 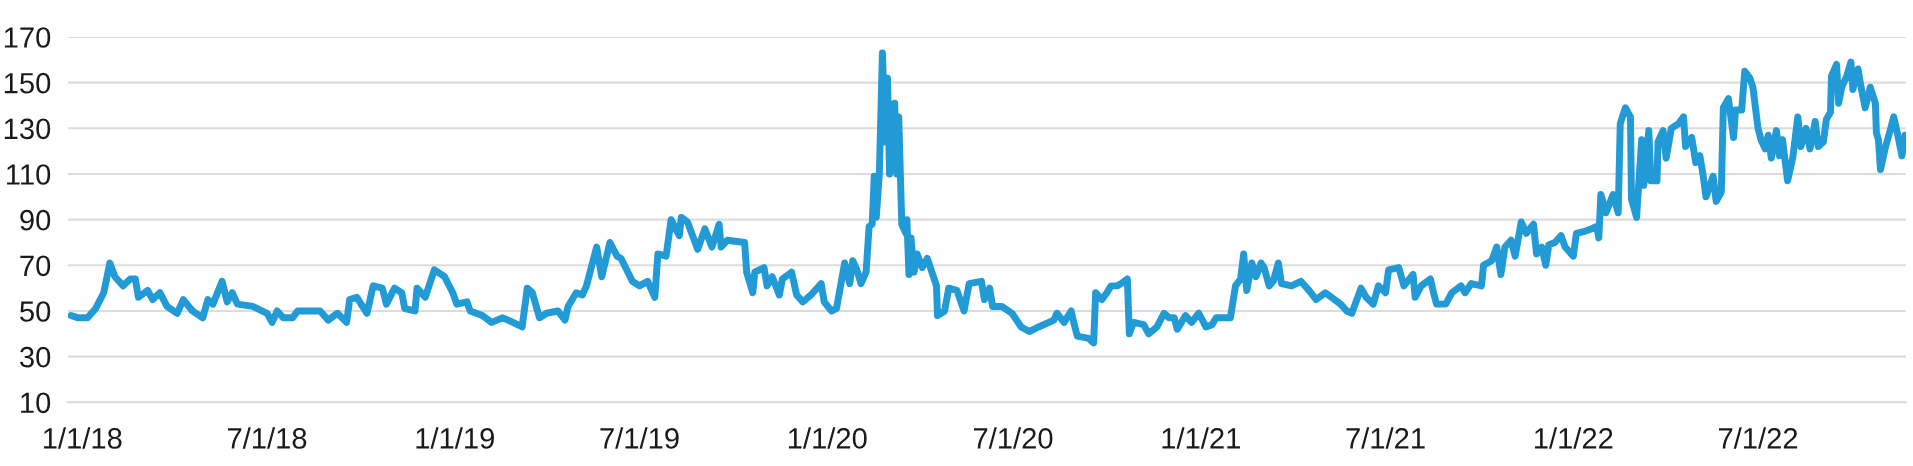 I want to click on x-tick-label: 1/1/20, so click(x=827, y=438).